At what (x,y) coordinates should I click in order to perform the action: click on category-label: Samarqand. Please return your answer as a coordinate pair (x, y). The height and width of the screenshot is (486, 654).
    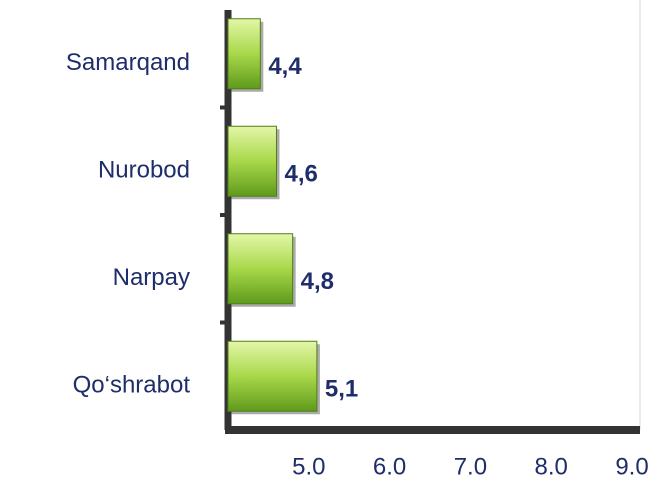
    Looking at the image, I should click on (128, 62).